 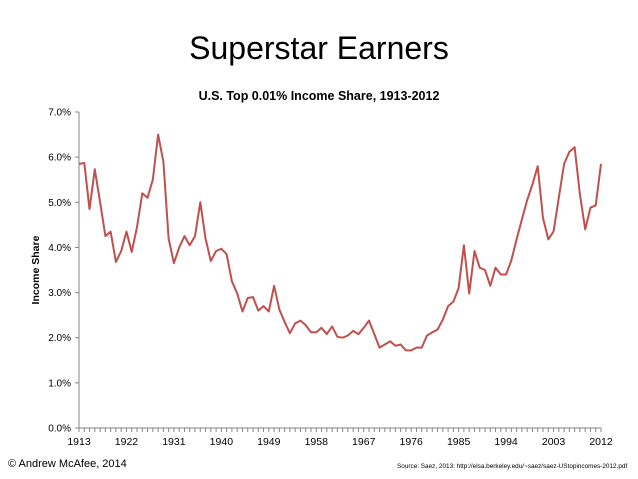 I want to click on x-tick-label: 2012, so click(x=601, y=442).